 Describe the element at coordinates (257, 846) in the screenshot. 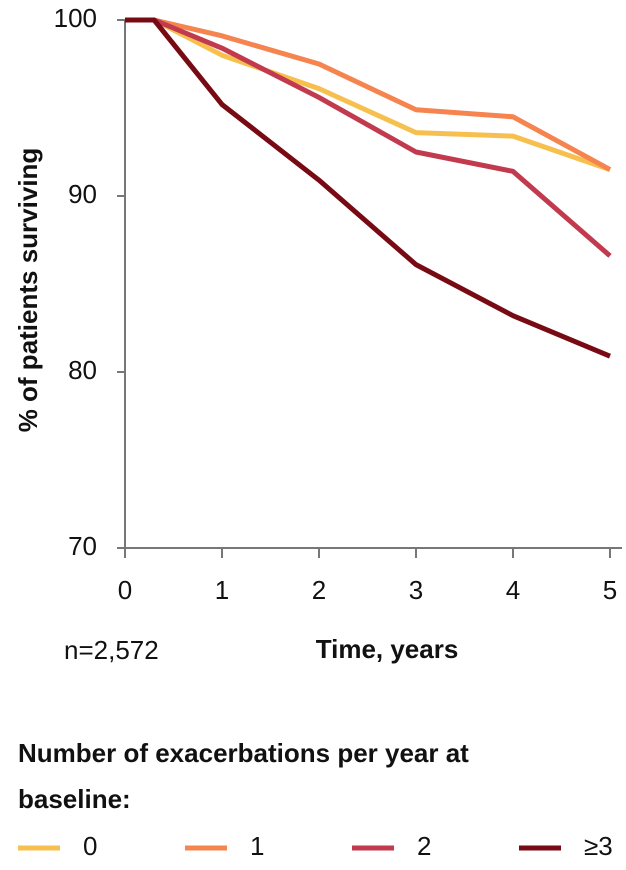

I see `legend-label: 1` at that location.